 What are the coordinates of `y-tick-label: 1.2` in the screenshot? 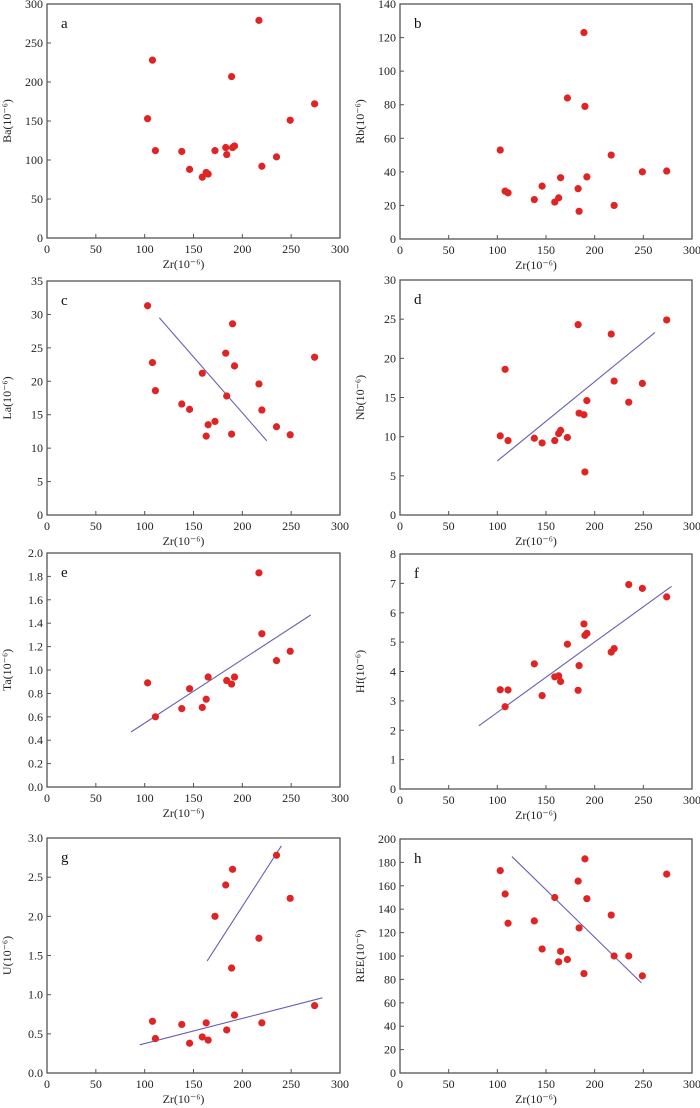 It's located at (35, 647).